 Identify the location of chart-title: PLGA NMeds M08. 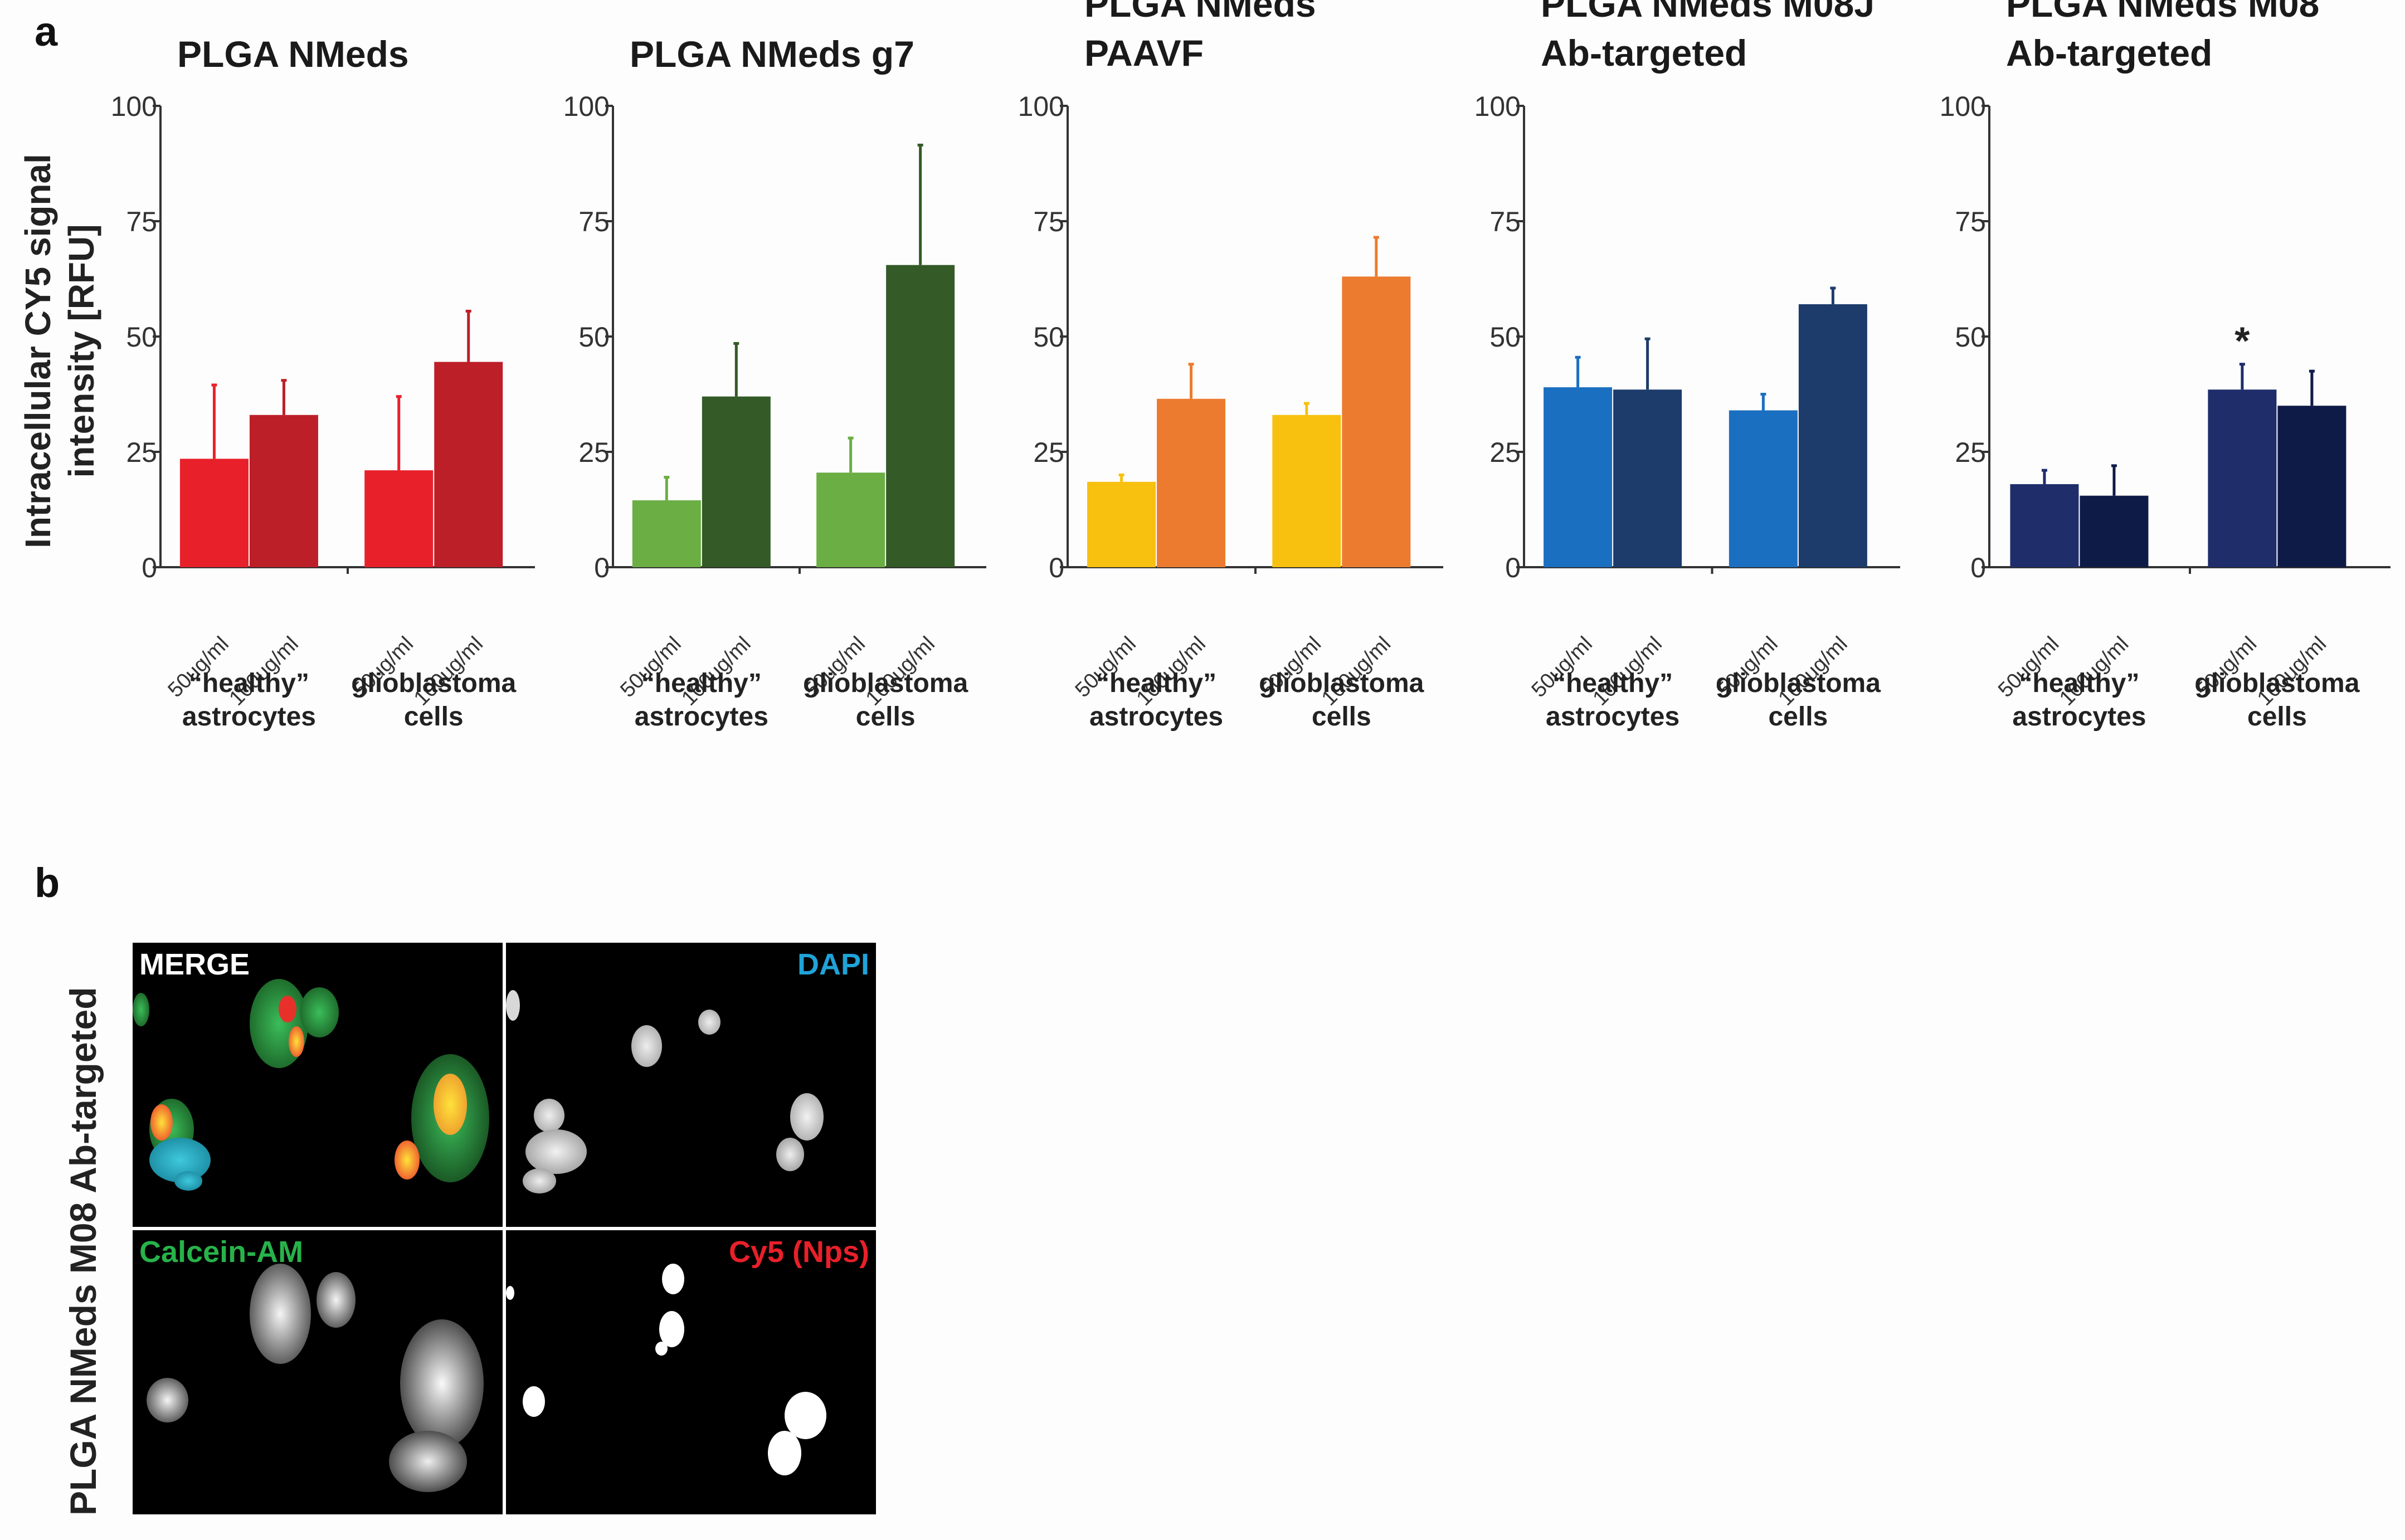
(2162, 12).